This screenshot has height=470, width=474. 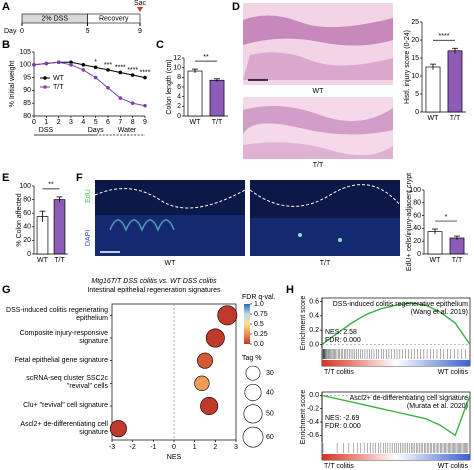 What do you see at coordinates (12, 84) in the screenshot?
I see `y-axis-label: % Initial weight` at bounding box center [12, 84].